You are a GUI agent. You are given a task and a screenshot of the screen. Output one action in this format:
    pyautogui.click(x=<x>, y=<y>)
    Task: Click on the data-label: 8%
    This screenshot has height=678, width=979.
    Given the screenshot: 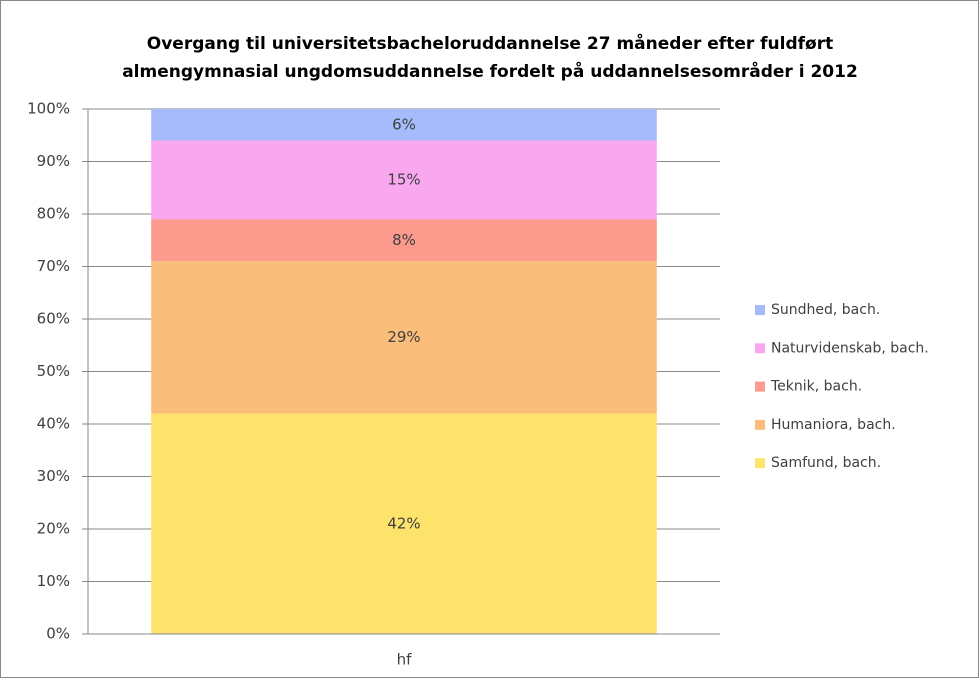 What is the action you would take?
    pyautogui.click(x=404, y=240)
    